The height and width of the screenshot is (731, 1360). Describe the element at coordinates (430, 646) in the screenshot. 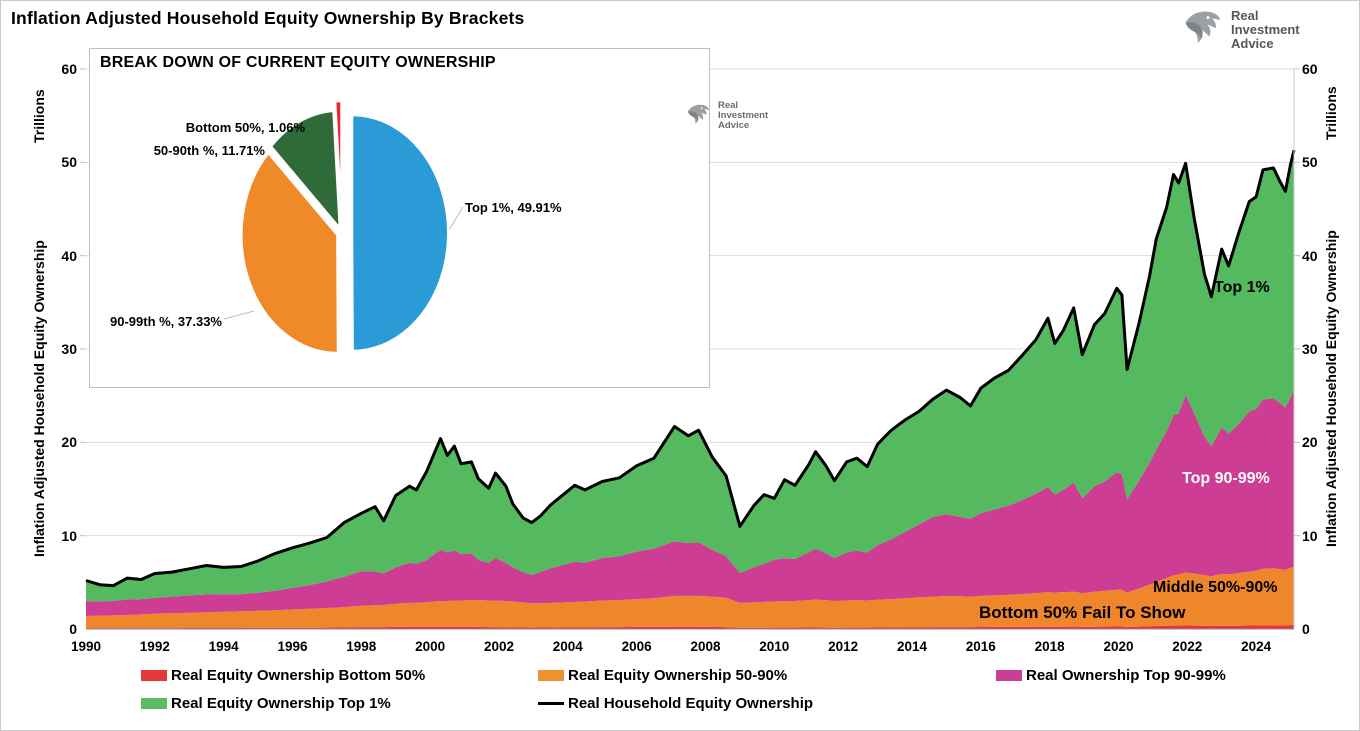

I see `x-tick-label: 2000` at that location.